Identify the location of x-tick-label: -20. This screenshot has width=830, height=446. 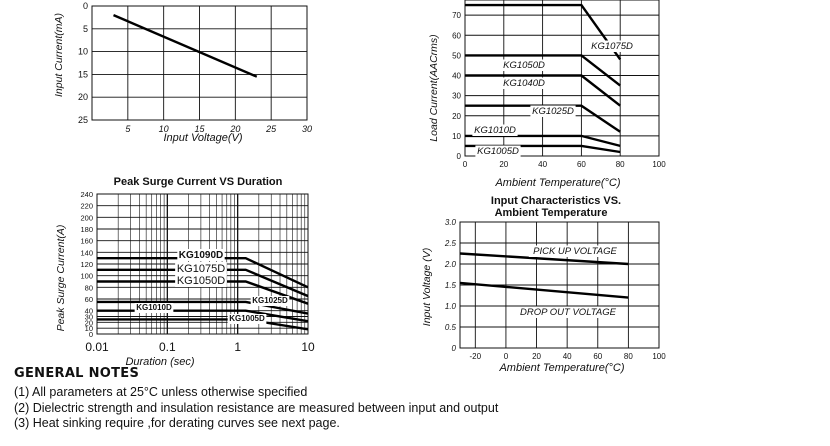
(476, 356).